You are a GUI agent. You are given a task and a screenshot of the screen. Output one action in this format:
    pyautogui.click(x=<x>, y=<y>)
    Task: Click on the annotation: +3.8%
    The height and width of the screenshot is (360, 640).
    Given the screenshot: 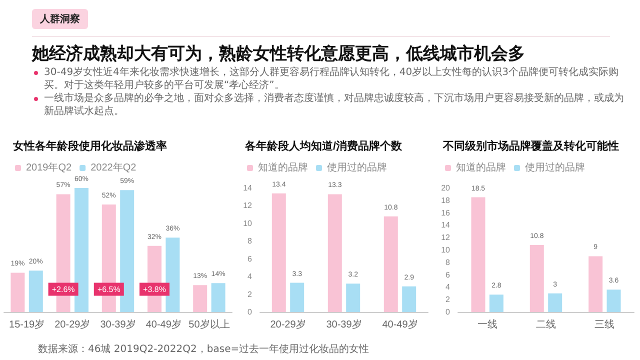 What is the action you would take?
    pyautogui.click(x=154, y=289)
    